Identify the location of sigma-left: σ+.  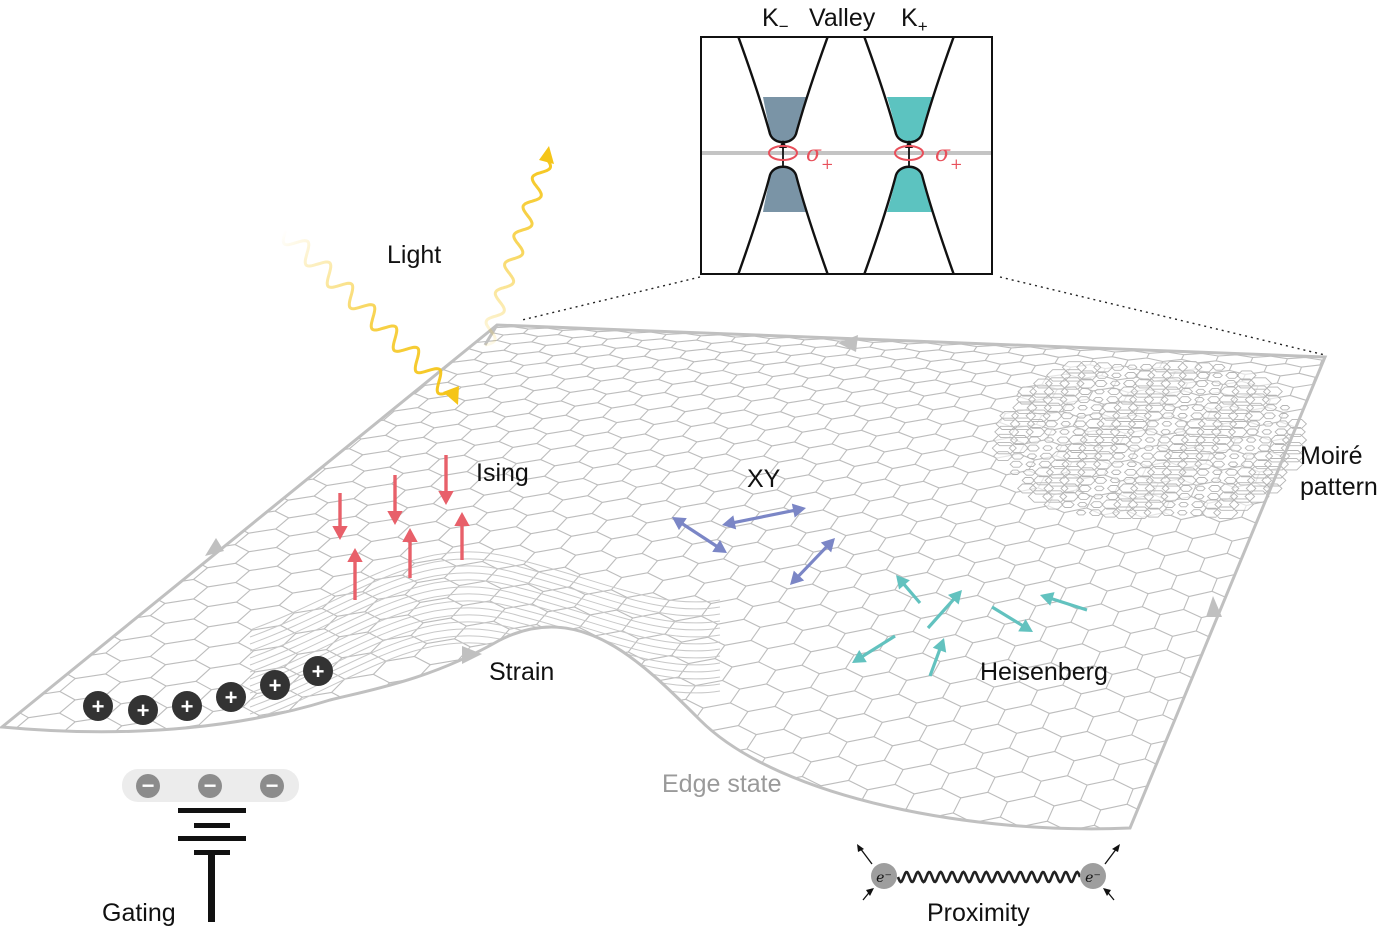
(820, 157).